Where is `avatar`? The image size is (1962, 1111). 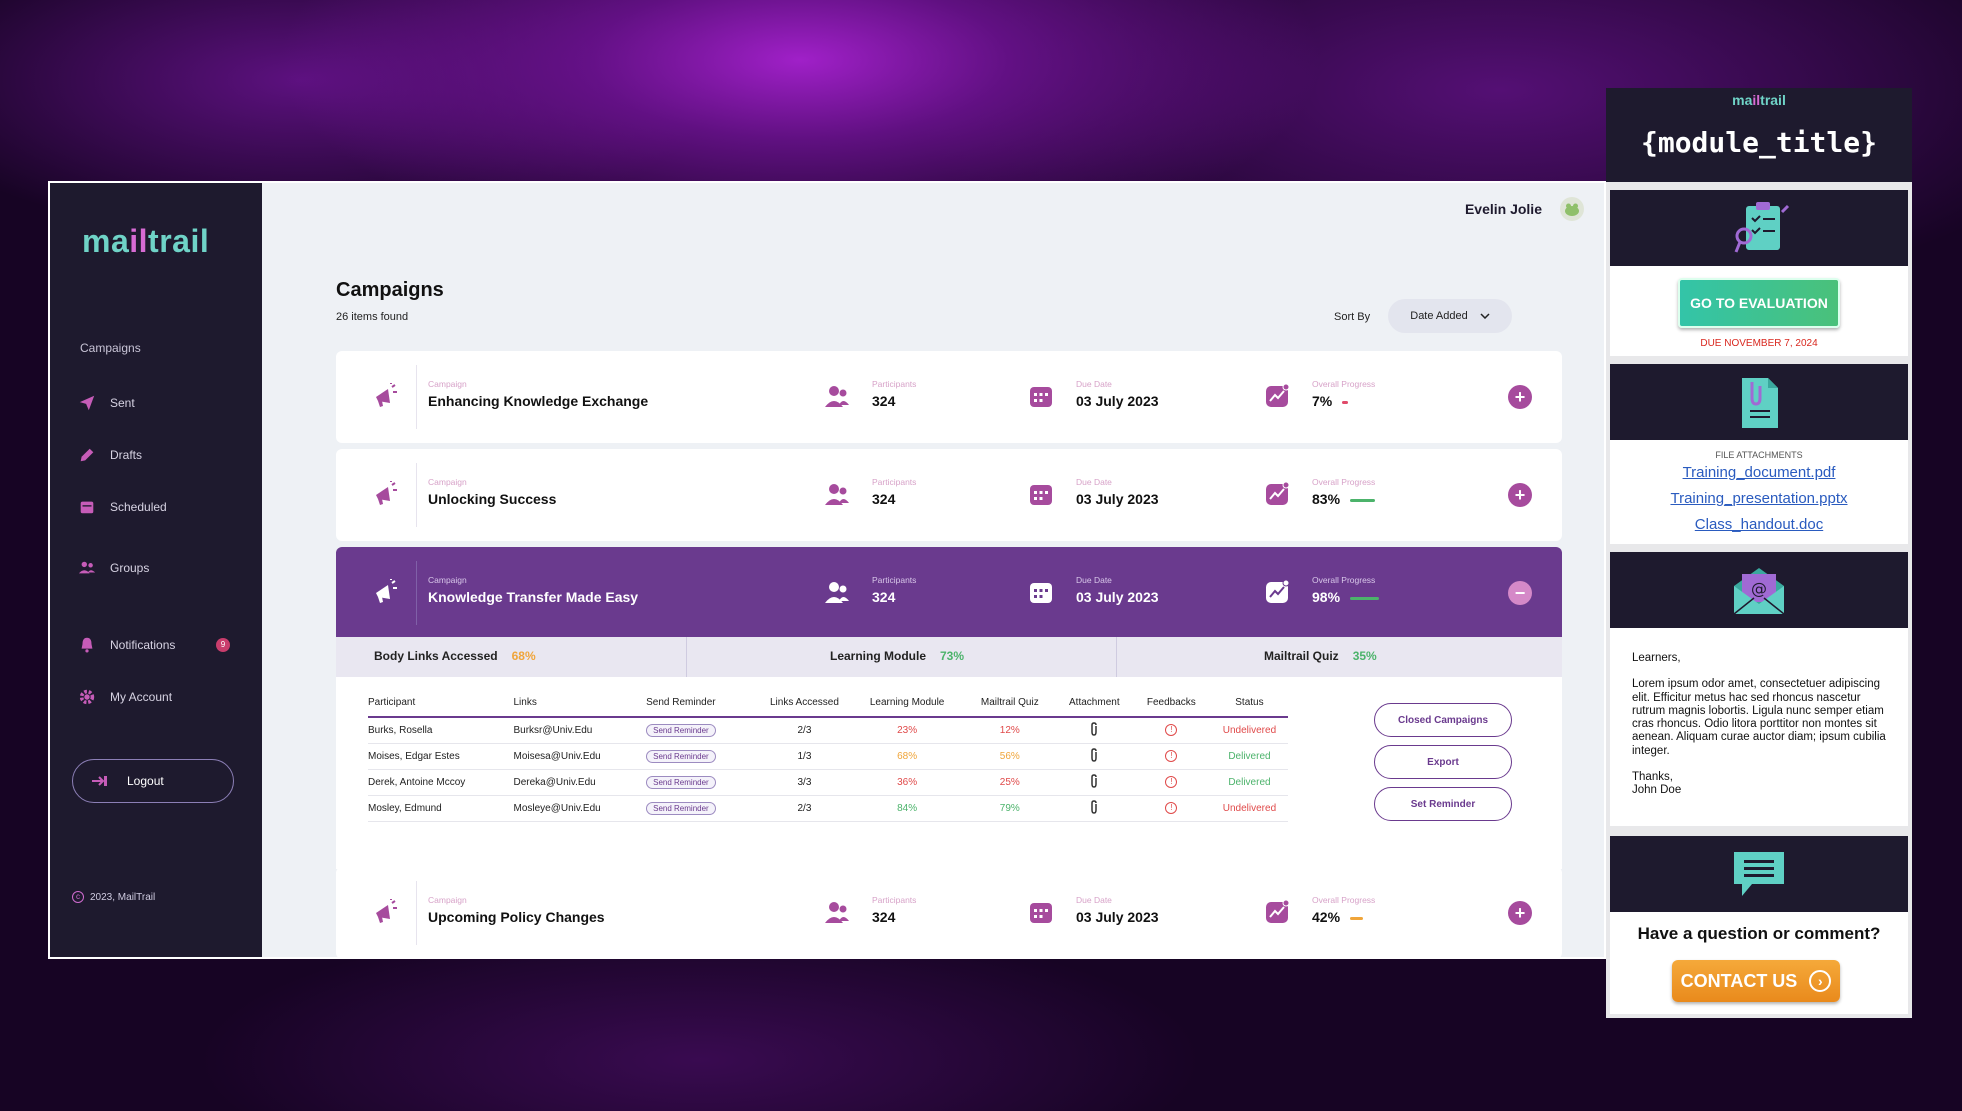
avatar is located at coordinates (1572, 209).